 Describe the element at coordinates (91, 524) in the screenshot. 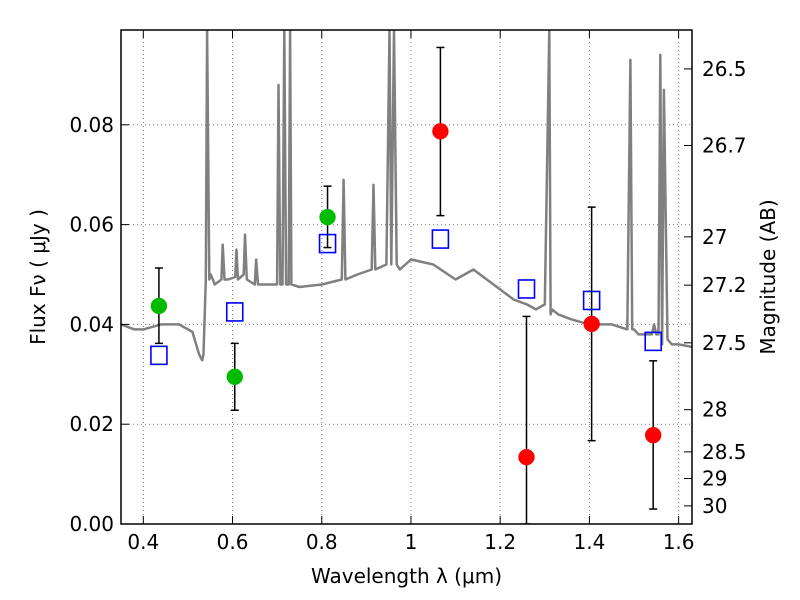

I see `y-tick-label: 0.00` at that location.